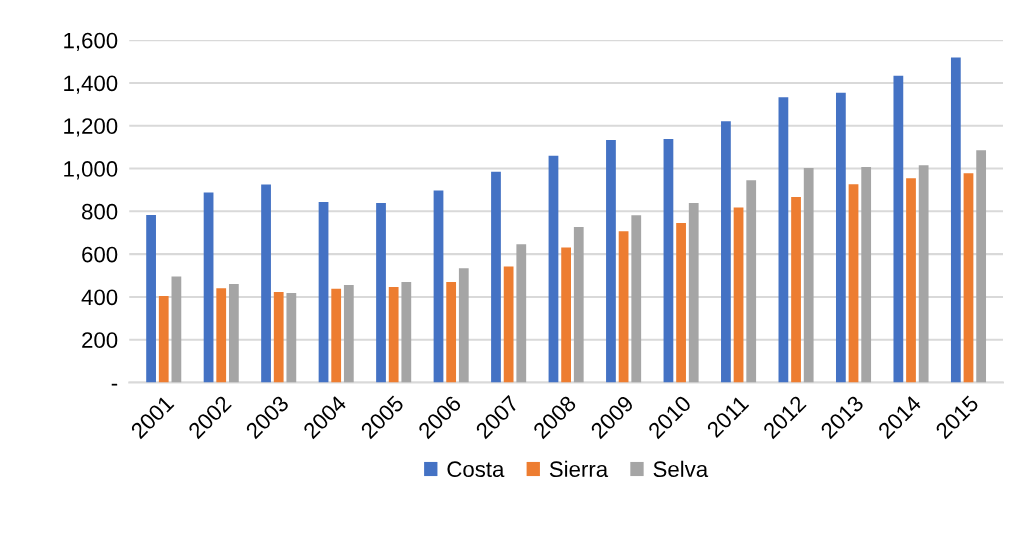 The image size is (1034, 535). Describe the element at coordinates (91, 42) in the screenshot. I see `y-tick-label: 1,600` at that location.